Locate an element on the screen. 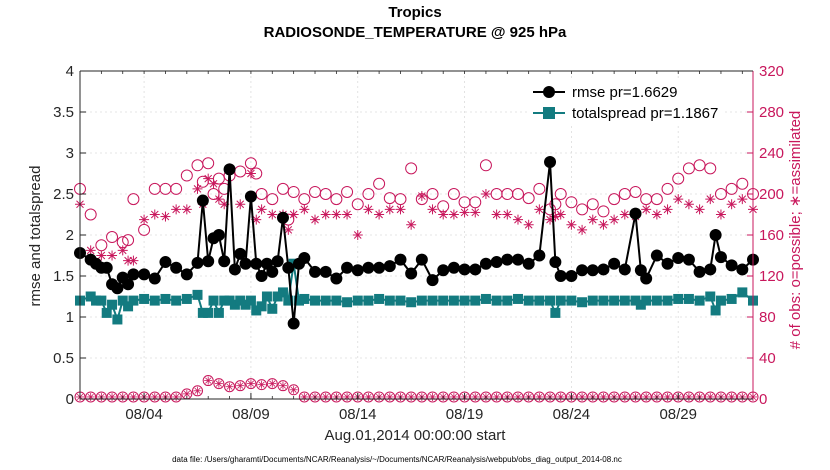  y-right-tick-label: 240 is located at coordinates (771, 153).